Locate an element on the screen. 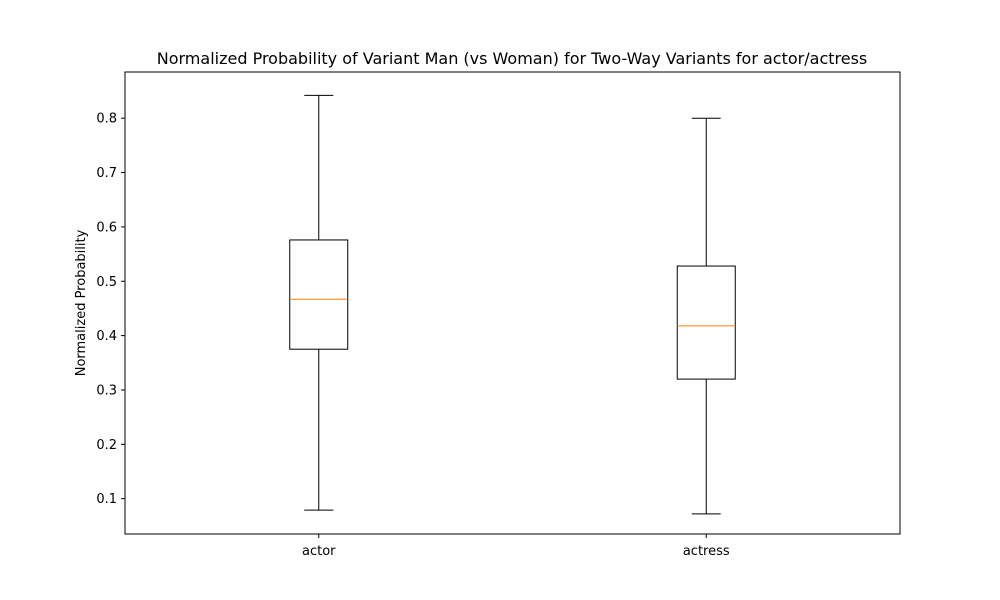 The width and height of the screenshot is (1000, 600). y-axis-label: Normalized Probability is located at coordinates (81, 302).